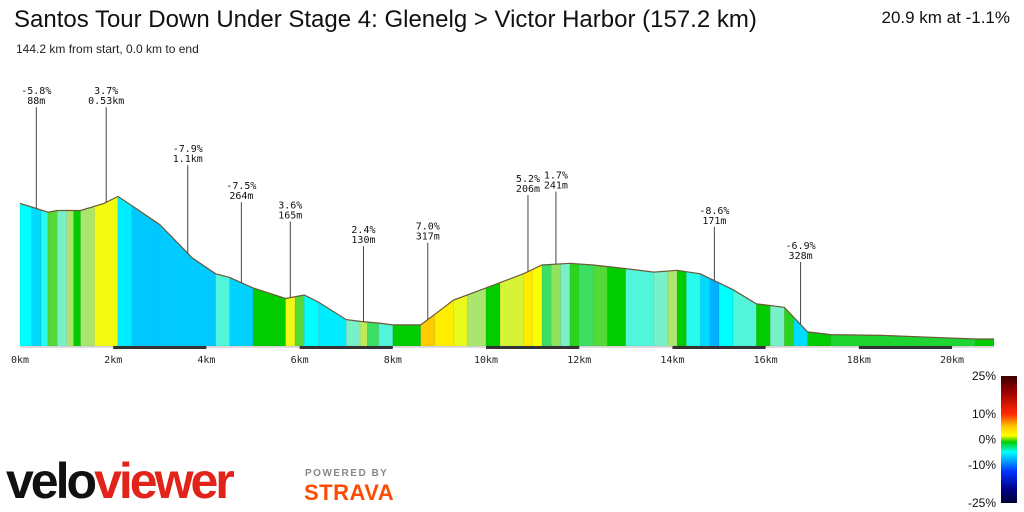 This screenshot has width=1024, height=512. Describe the element at coordinates (188, 159) in the screenshot. I see `annotation-length: 1.1km` at that location.